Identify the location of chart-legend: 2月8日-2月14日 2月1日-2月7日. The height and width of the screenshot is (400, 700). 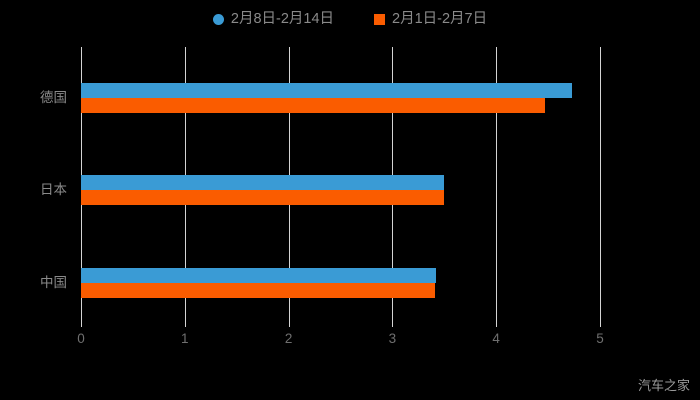
(350, 19).